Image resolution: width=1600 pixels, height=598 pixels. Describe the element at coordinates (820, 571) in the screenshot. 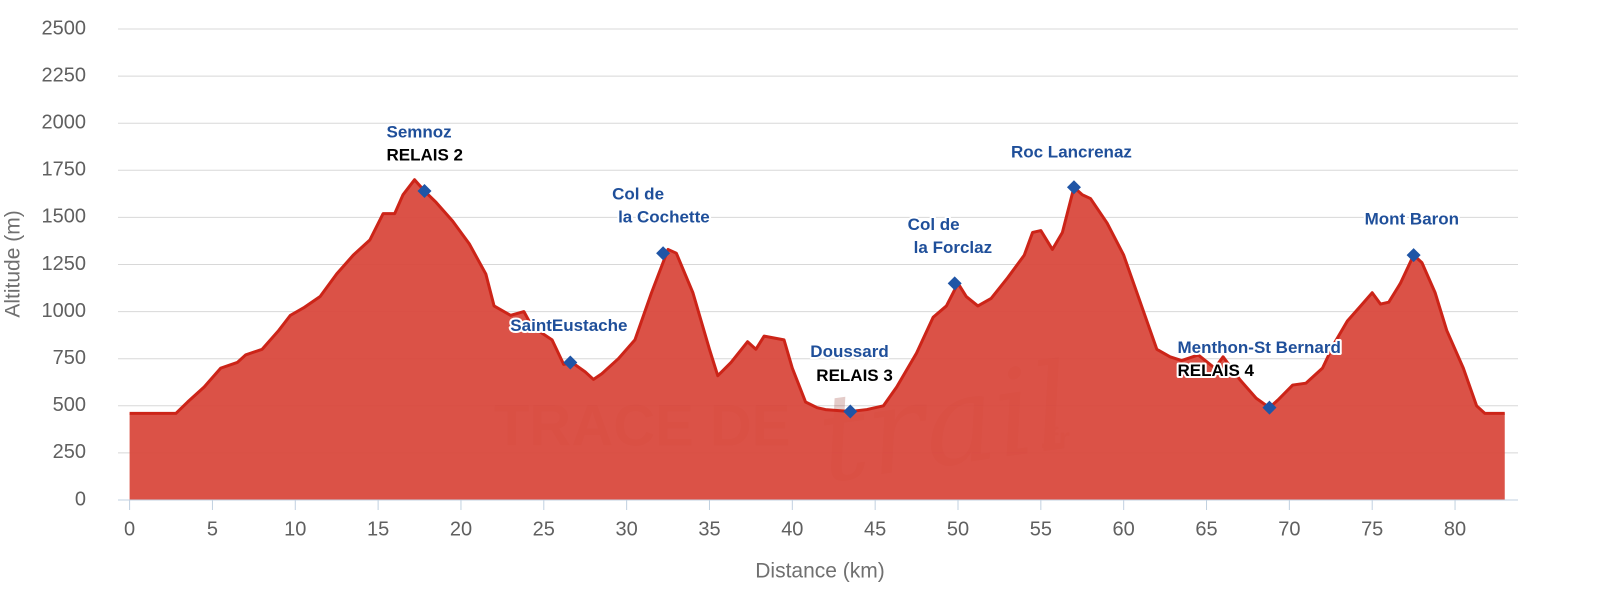

I see `x-axis-title: Distance (km)` at that location.